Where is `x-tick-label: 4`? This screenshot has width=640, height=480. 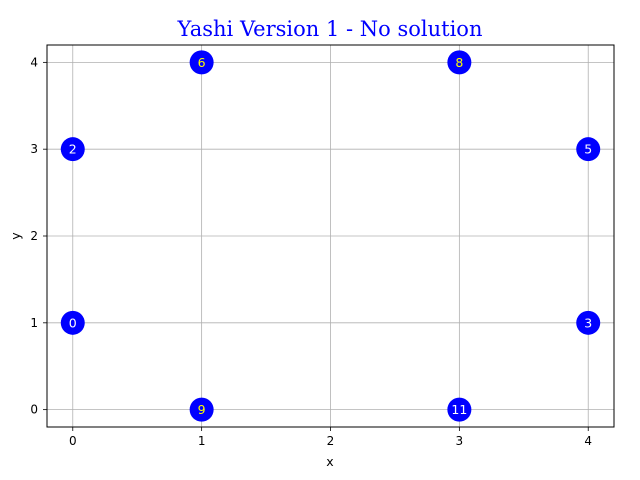 x-tick-label: 4 is located at coordinates (588, 441).